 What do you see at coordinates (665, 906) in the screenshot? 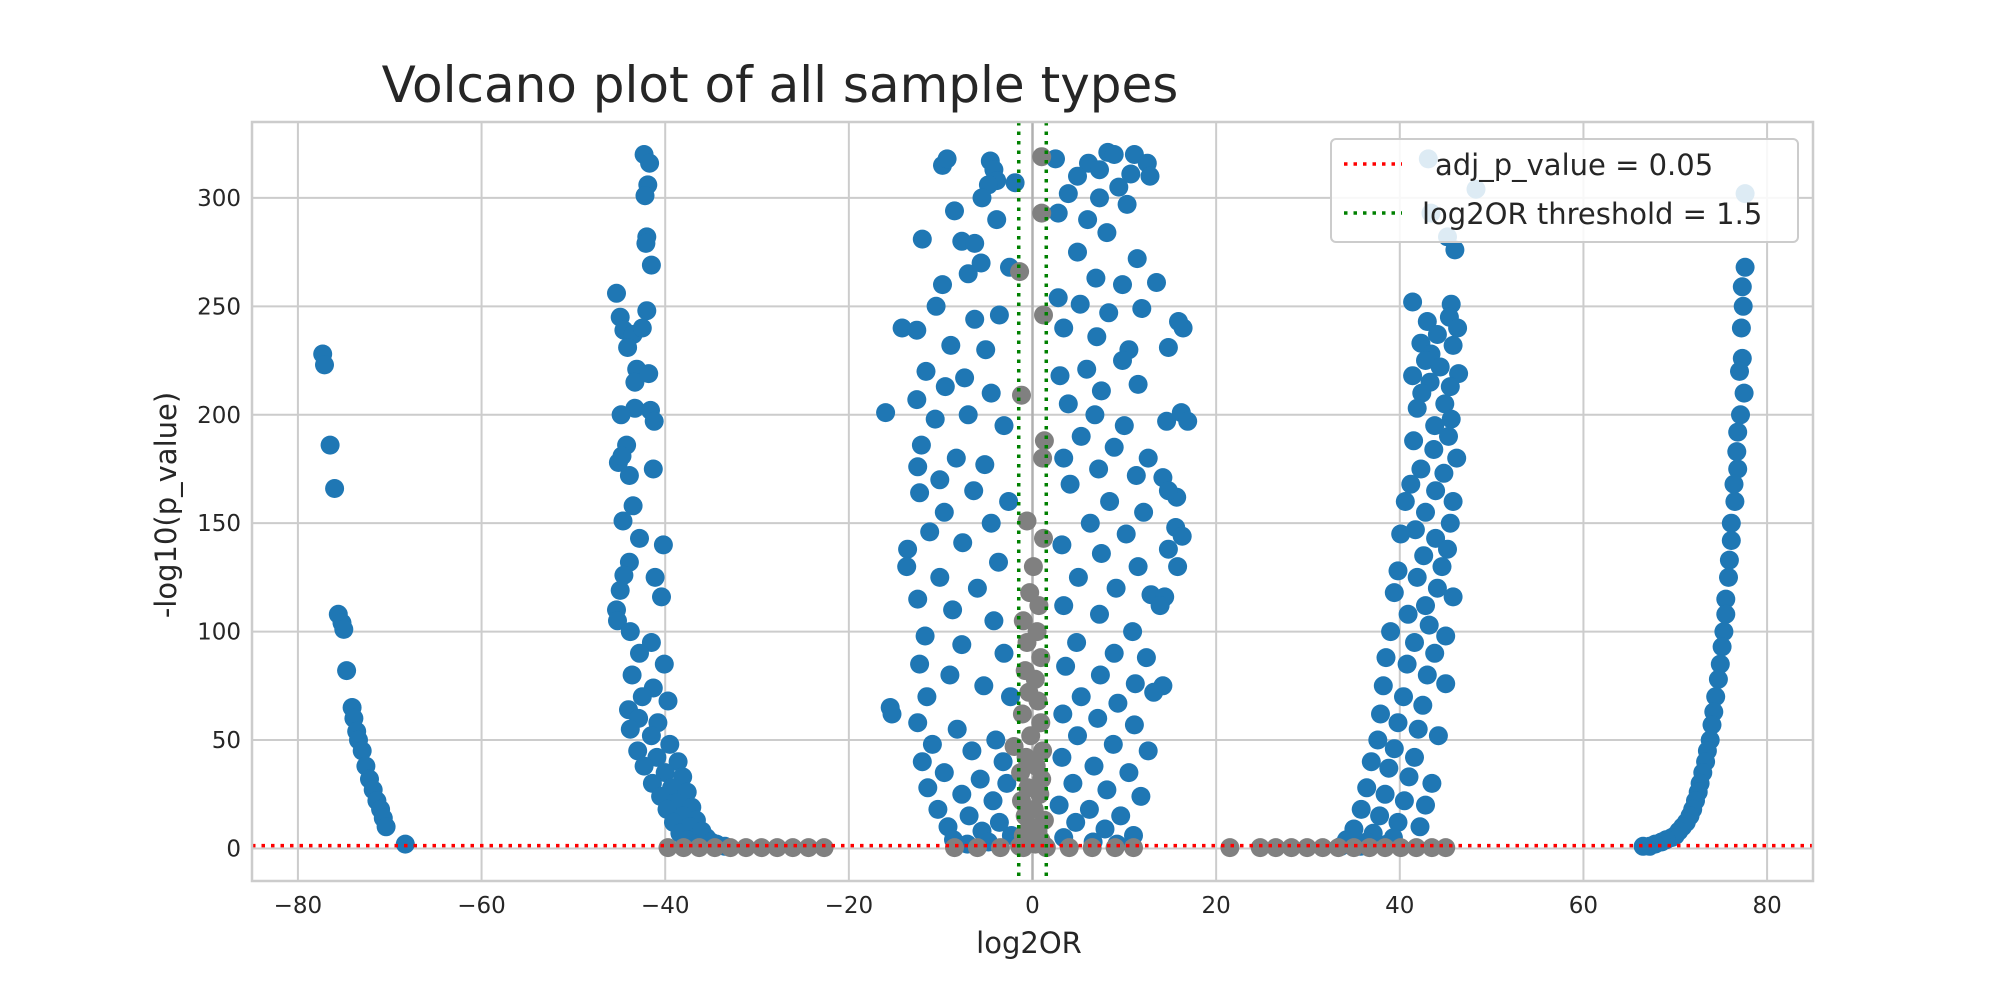
I see `x-tick-label: −40` at bounding box center [665, 906].